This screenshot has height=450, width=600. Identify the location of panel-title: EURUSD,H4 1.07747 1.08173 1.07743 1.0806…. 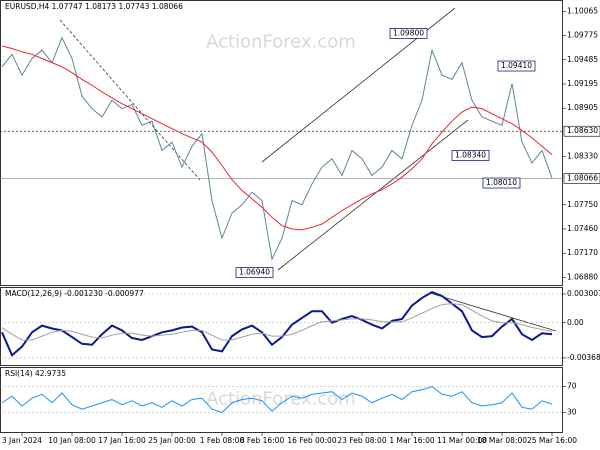
(94, 6).